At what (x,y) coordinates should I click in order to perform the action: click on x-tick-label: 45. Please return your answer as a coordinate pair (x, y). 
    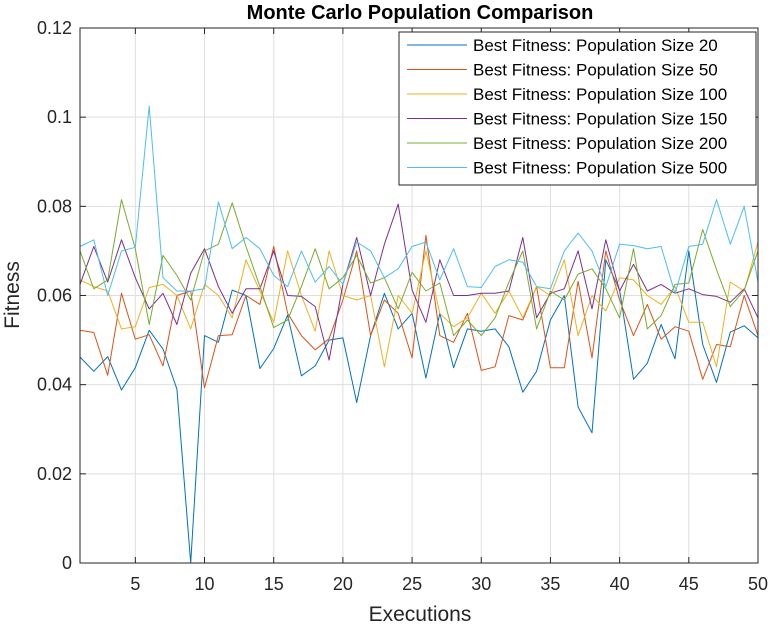
    Looking at the image, I should click on (689, 584).